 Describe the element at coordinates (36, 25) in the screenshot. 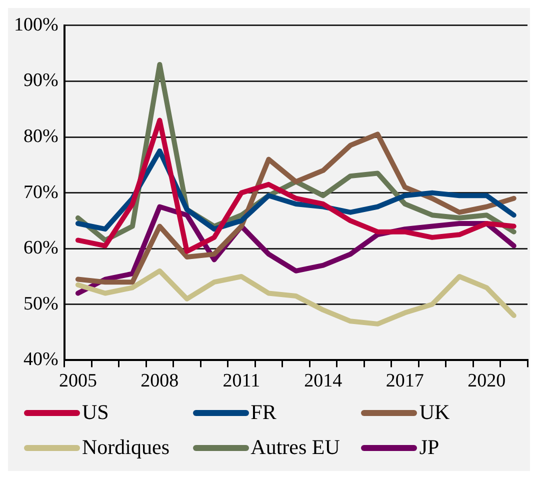

I see `y-tick-label: 100%` at that location.